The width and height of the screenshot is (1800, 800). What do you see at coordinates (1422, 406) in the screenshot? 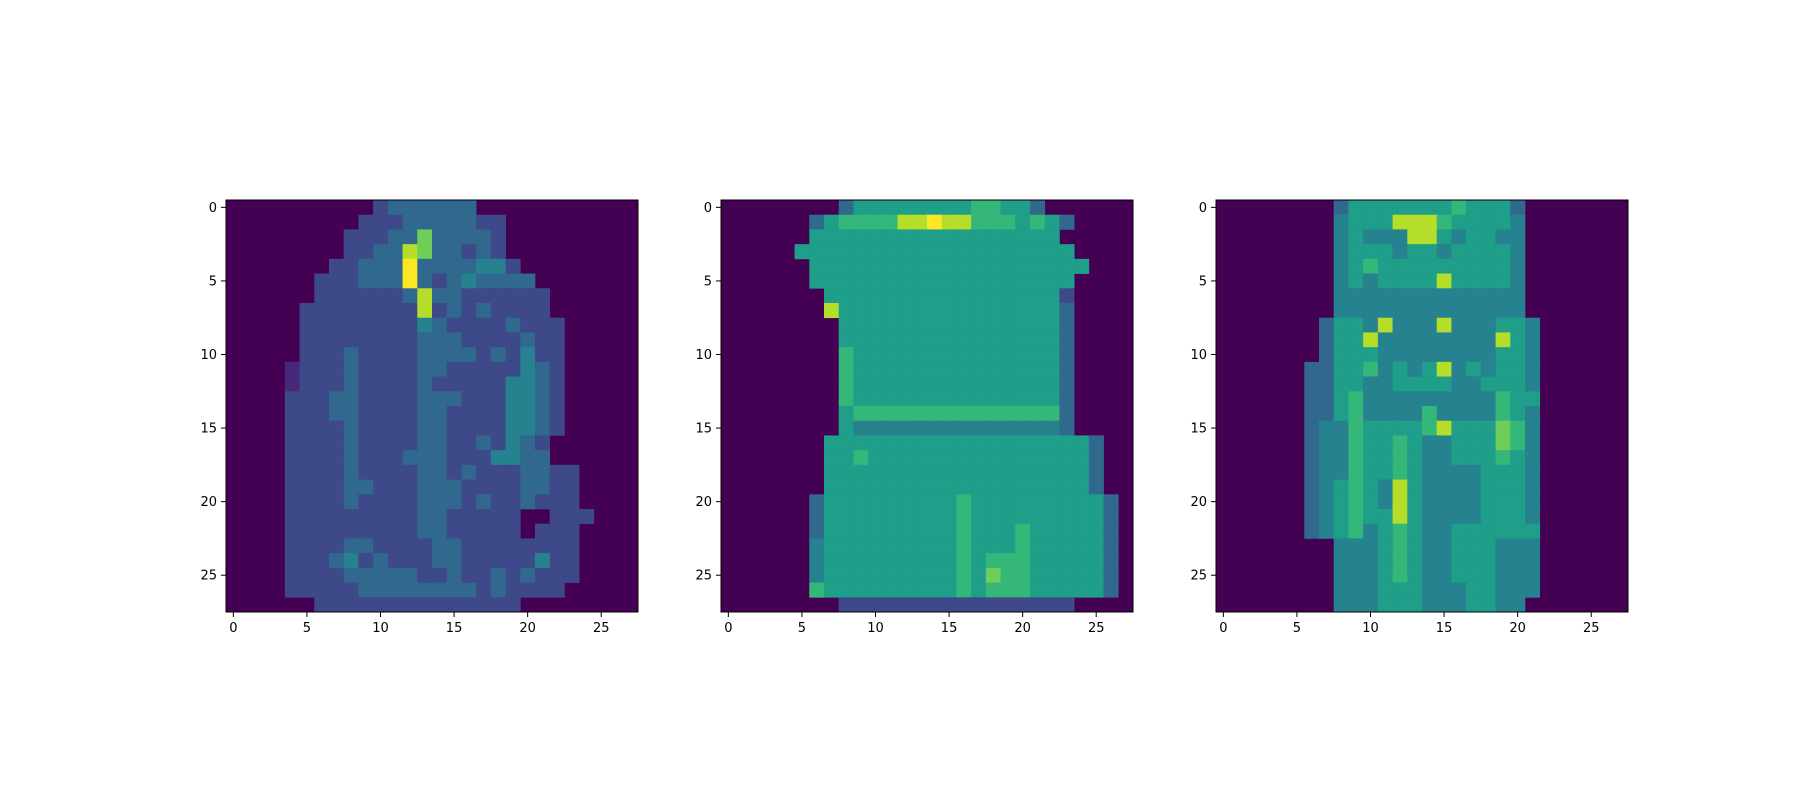
I see `heatmap-cells` at bounding box center [1422, 406].